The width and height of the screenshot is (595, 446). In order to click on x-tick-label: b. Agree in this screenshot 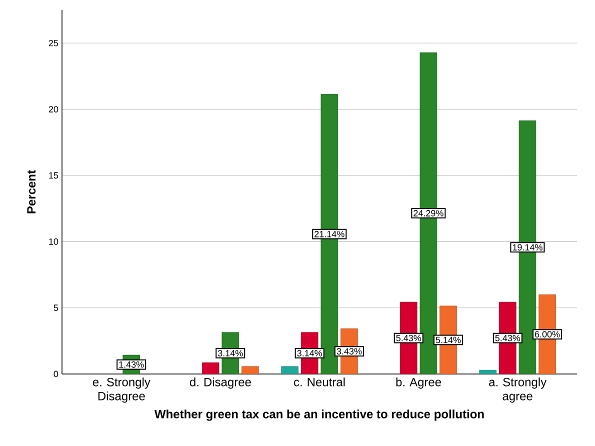, I will do `click(418, 383)`.